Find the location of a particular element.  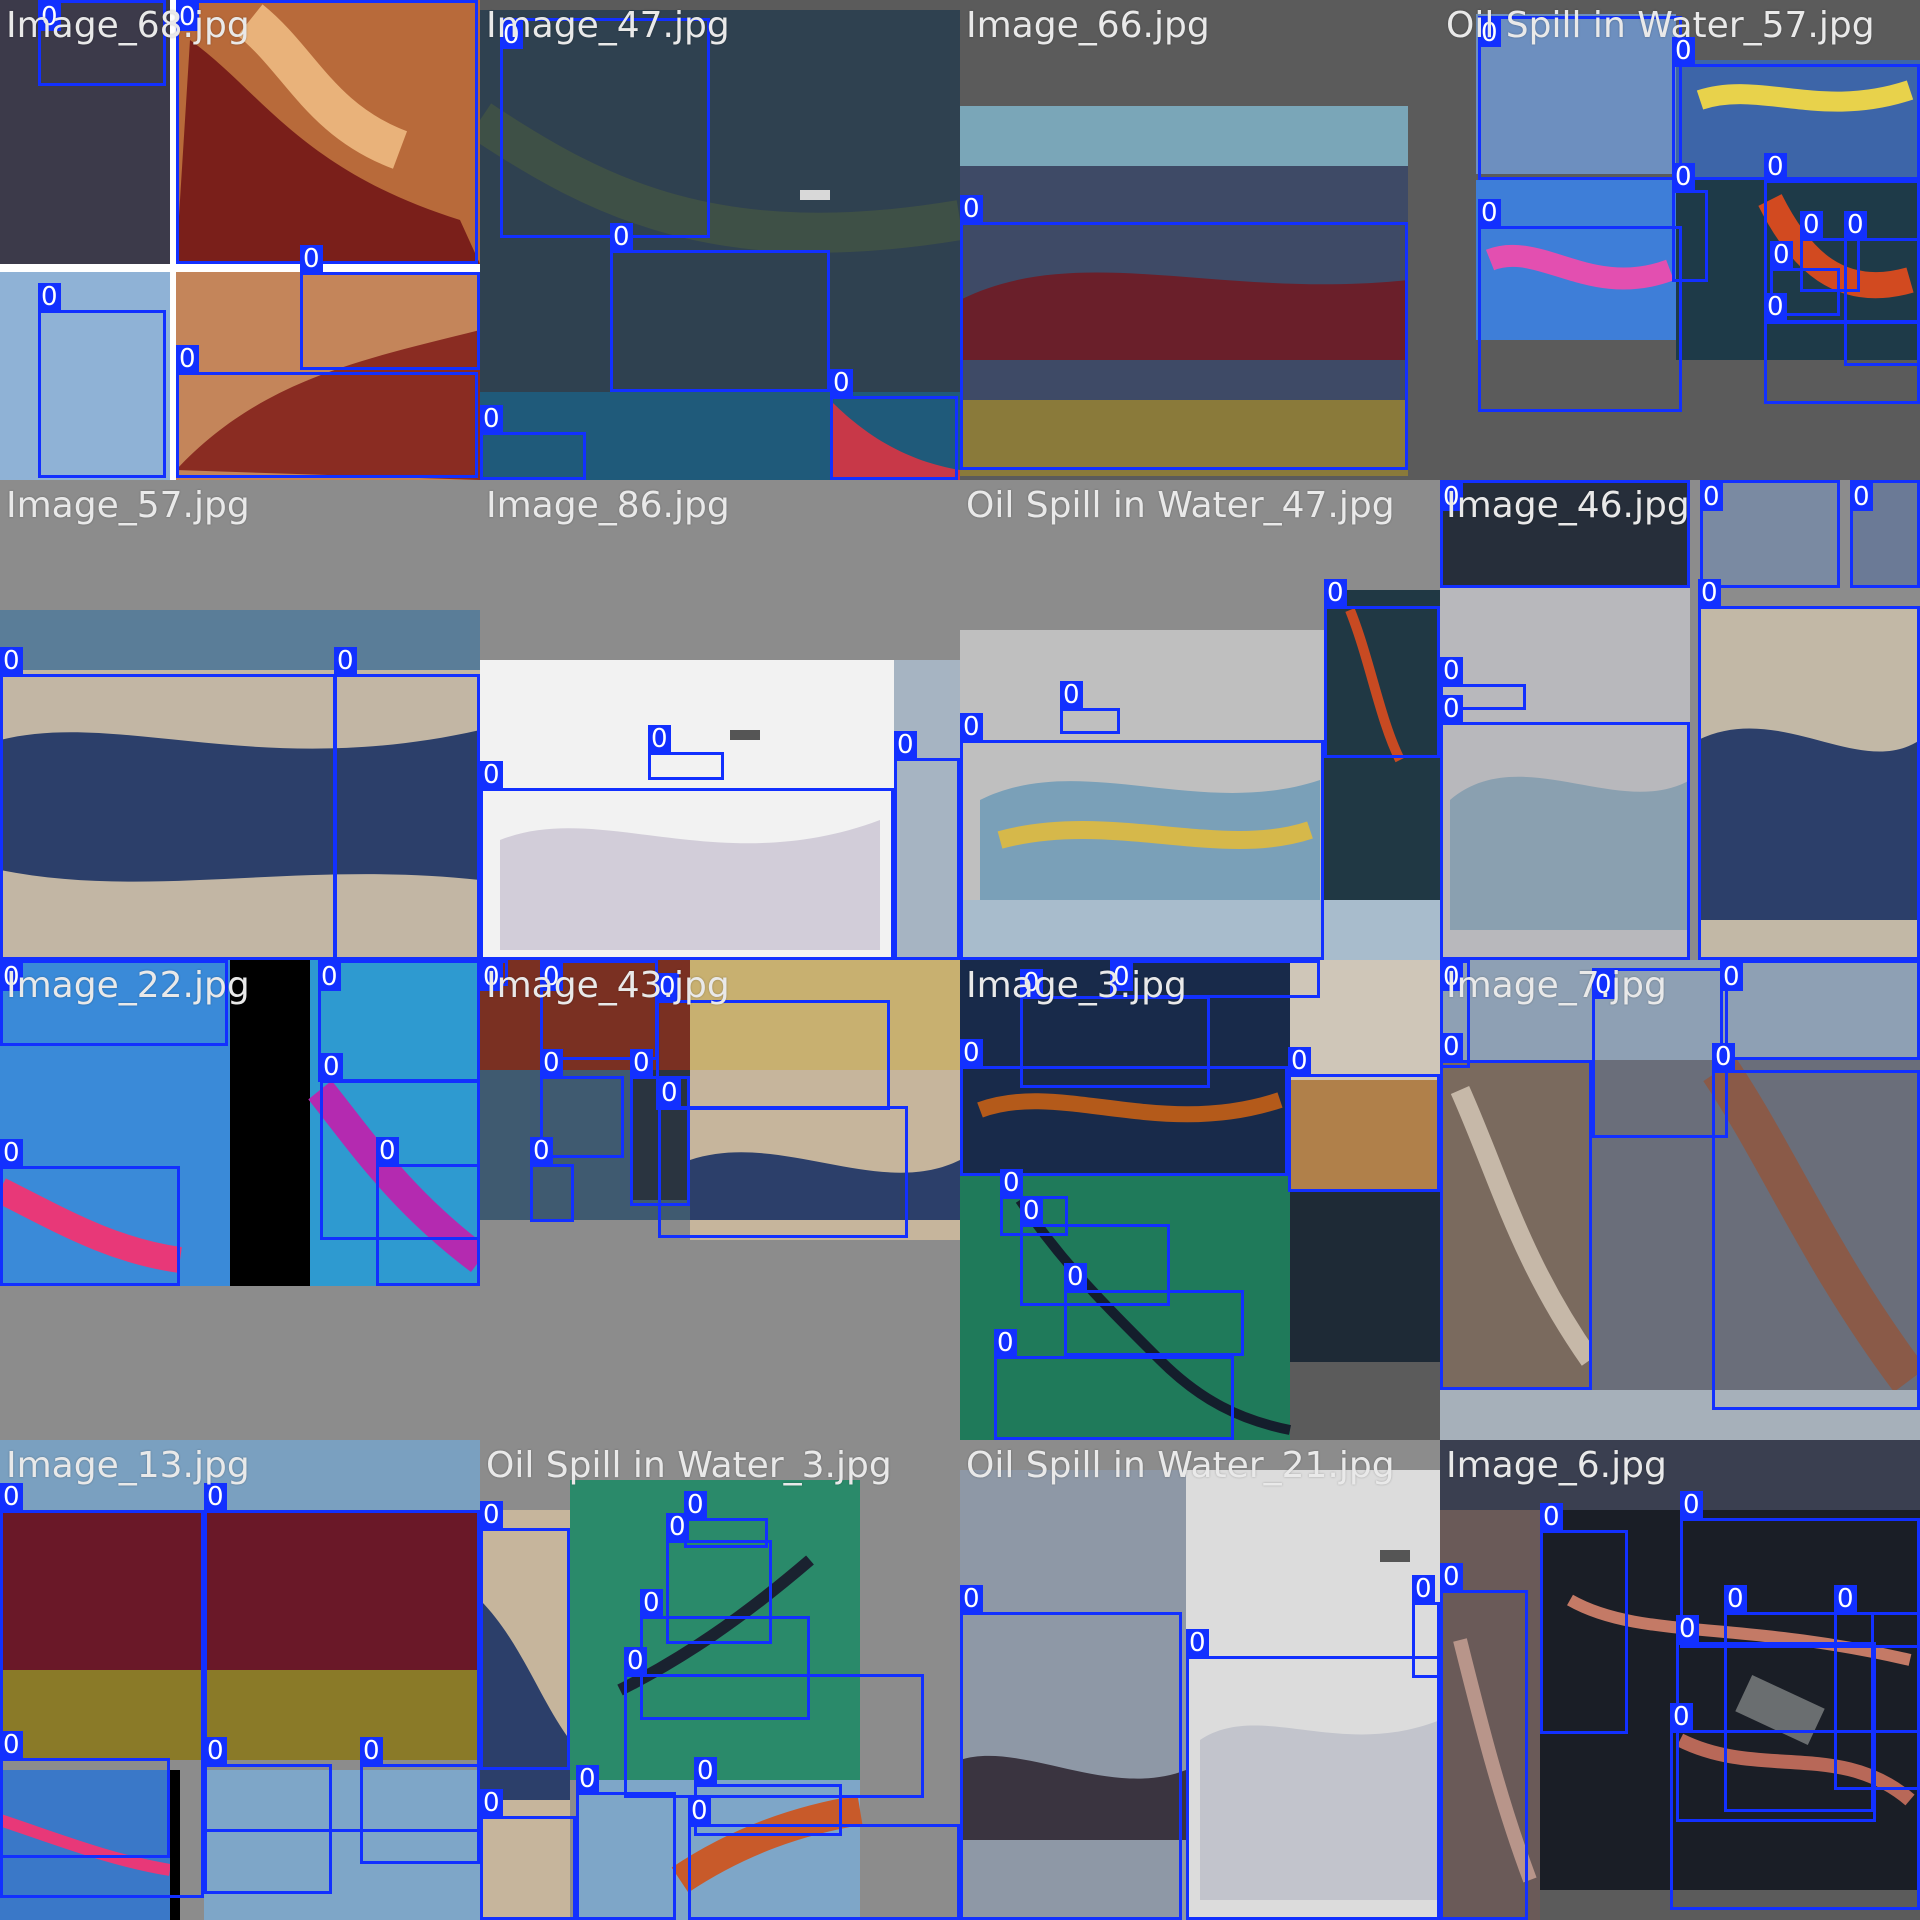

tile-filename: Image_6.jpg is located at coordinates (1556, 1465).